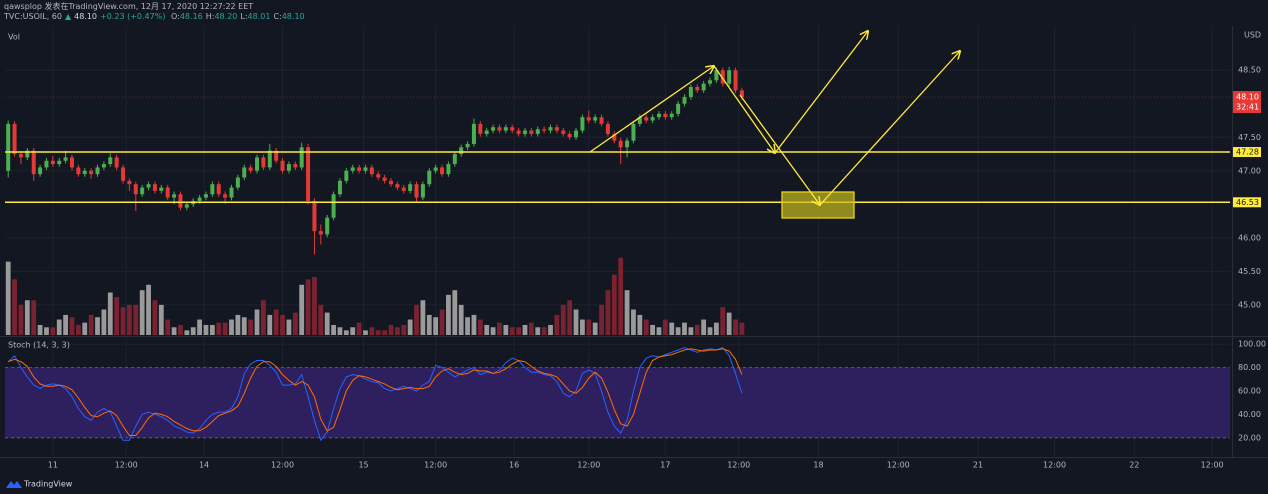  I want to click on y-tick-label: 48.50, so click(1249, 70).